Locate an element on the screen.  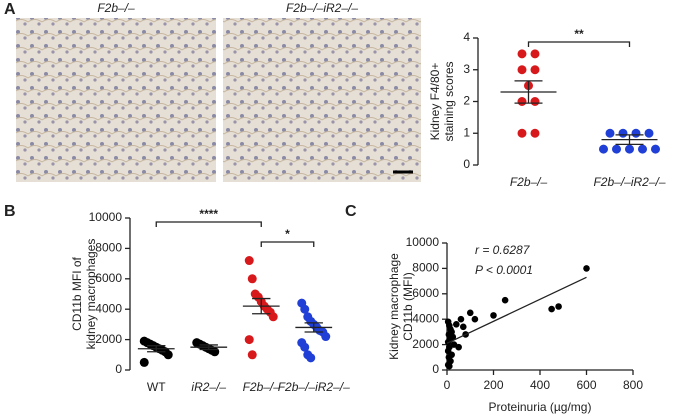
significance-label: ** is located at coordinates (579, 34).